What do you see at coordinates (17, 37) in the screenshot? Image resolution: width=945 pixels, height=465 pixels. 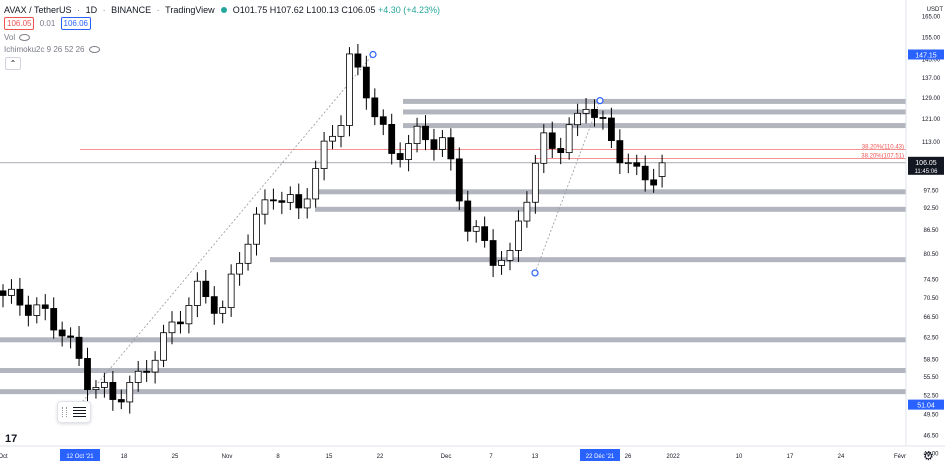 I see `volume-indicator-label: Vol` at bounding box center [17, 37].